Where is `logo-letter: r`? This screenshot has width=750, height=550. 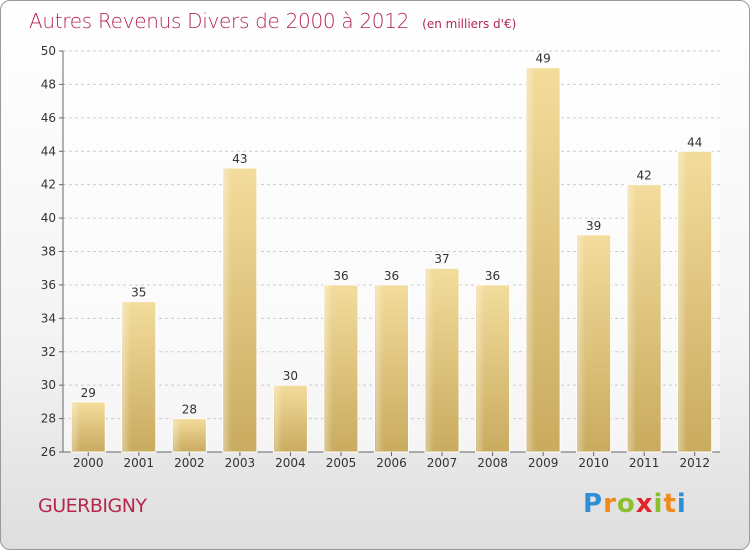 logo-letter: r is located at coordinates (610, 504).